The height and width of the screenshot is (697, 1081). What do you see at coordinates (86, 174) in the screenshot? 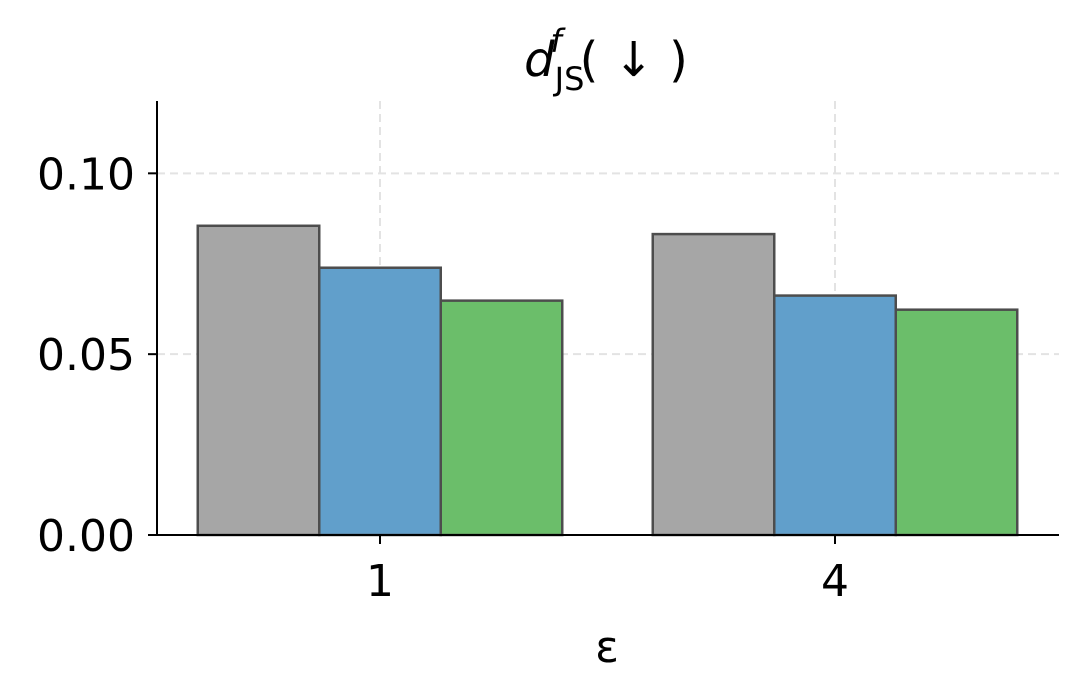
I see `y-tick-label: 0.10` at bounding box center [86, 174].